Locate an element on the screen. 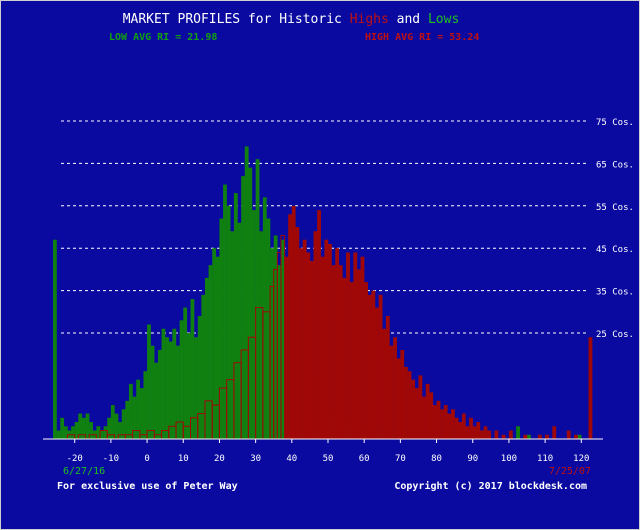 The height and width of the screenshot is (530, 640). x-tick-label: 120 is located at coordinates (581, 459).